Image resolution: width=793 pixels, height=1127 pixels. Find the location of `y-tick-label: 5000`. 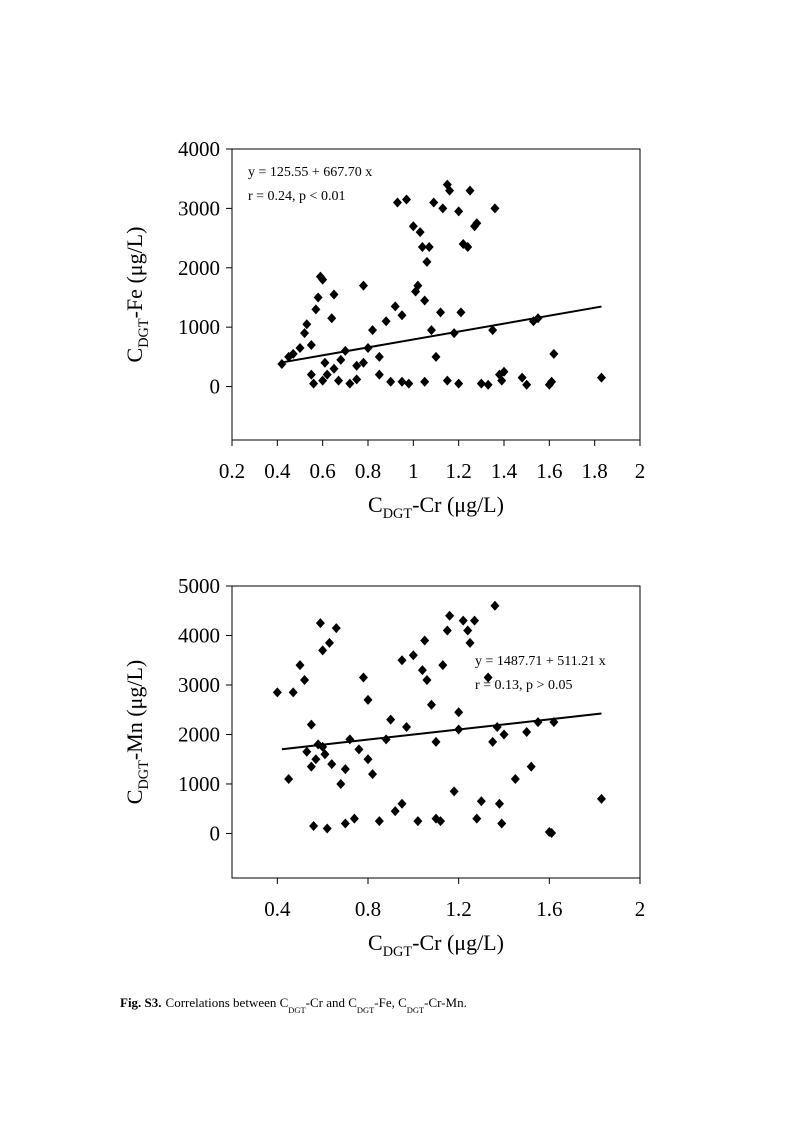

y-tick-label: 5000 is located at coordinates (199, 586).